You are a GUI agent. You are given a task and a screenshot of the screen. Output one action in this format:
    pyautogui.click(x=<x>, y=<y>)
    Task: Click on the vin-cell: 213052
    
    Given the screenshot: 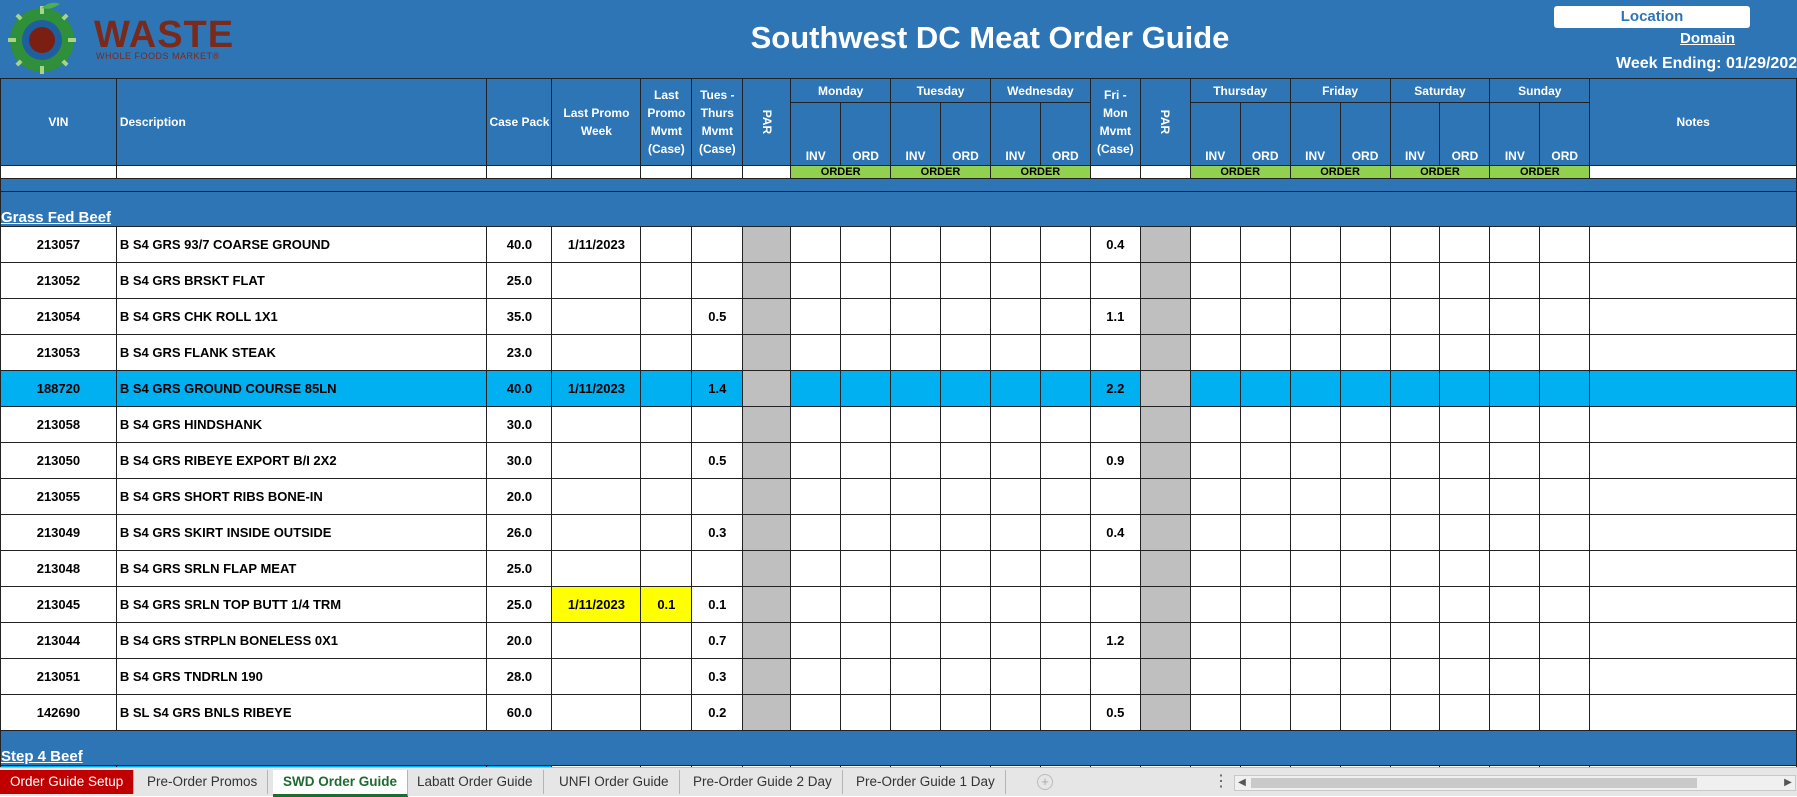 What is the action you would take?
    pyautogui.click(x=58, y=280)
    